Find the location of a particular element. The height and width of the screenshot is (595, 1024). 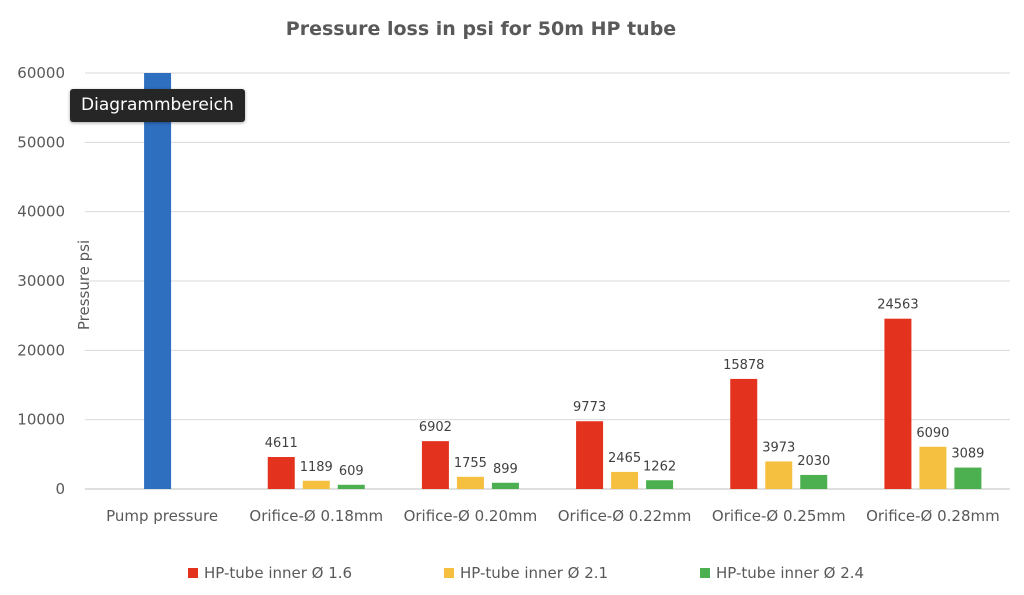

data-label: 609 is located at coordinates (351, 471).